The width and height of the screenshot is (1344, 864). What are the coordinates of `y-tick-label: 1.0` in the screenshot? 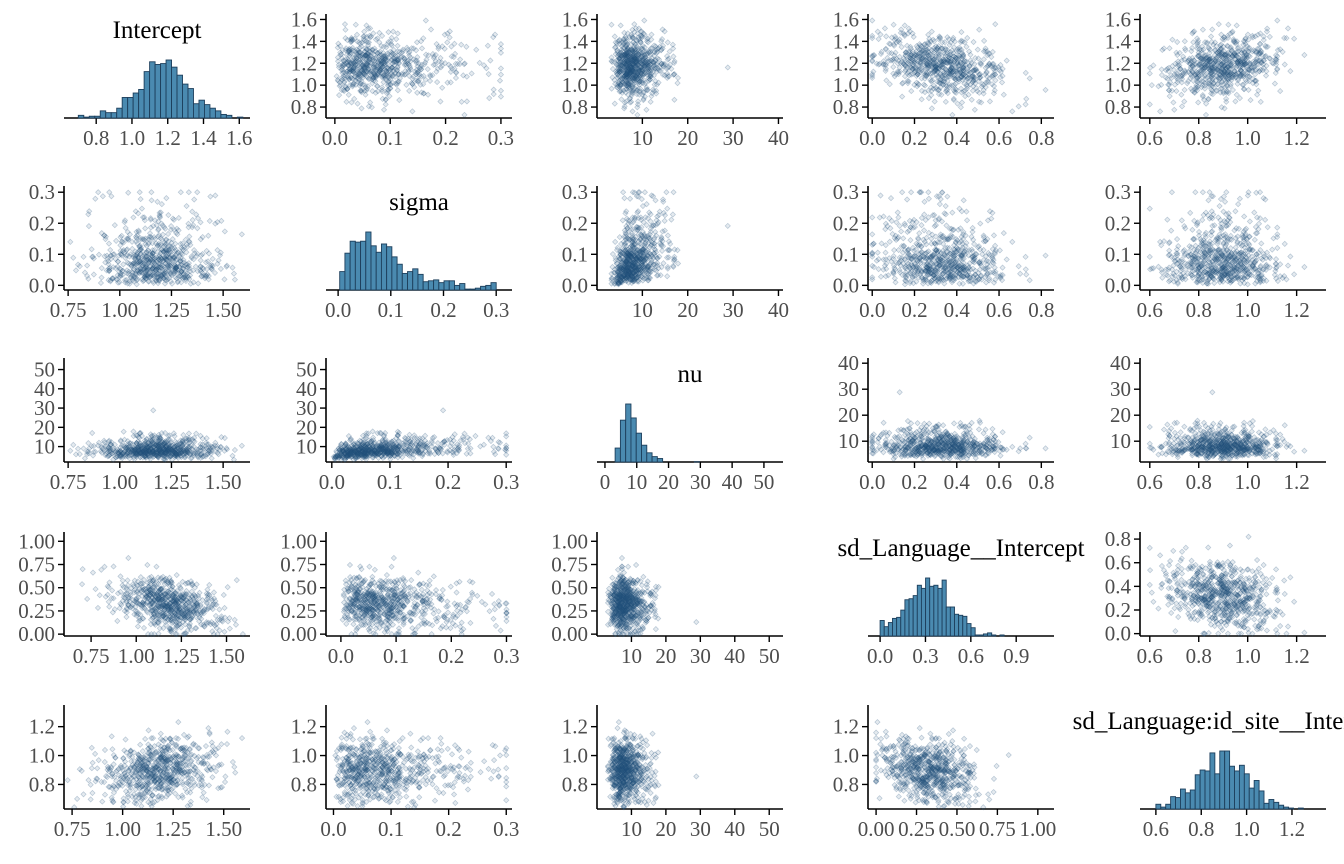 It's located at (575, 85).